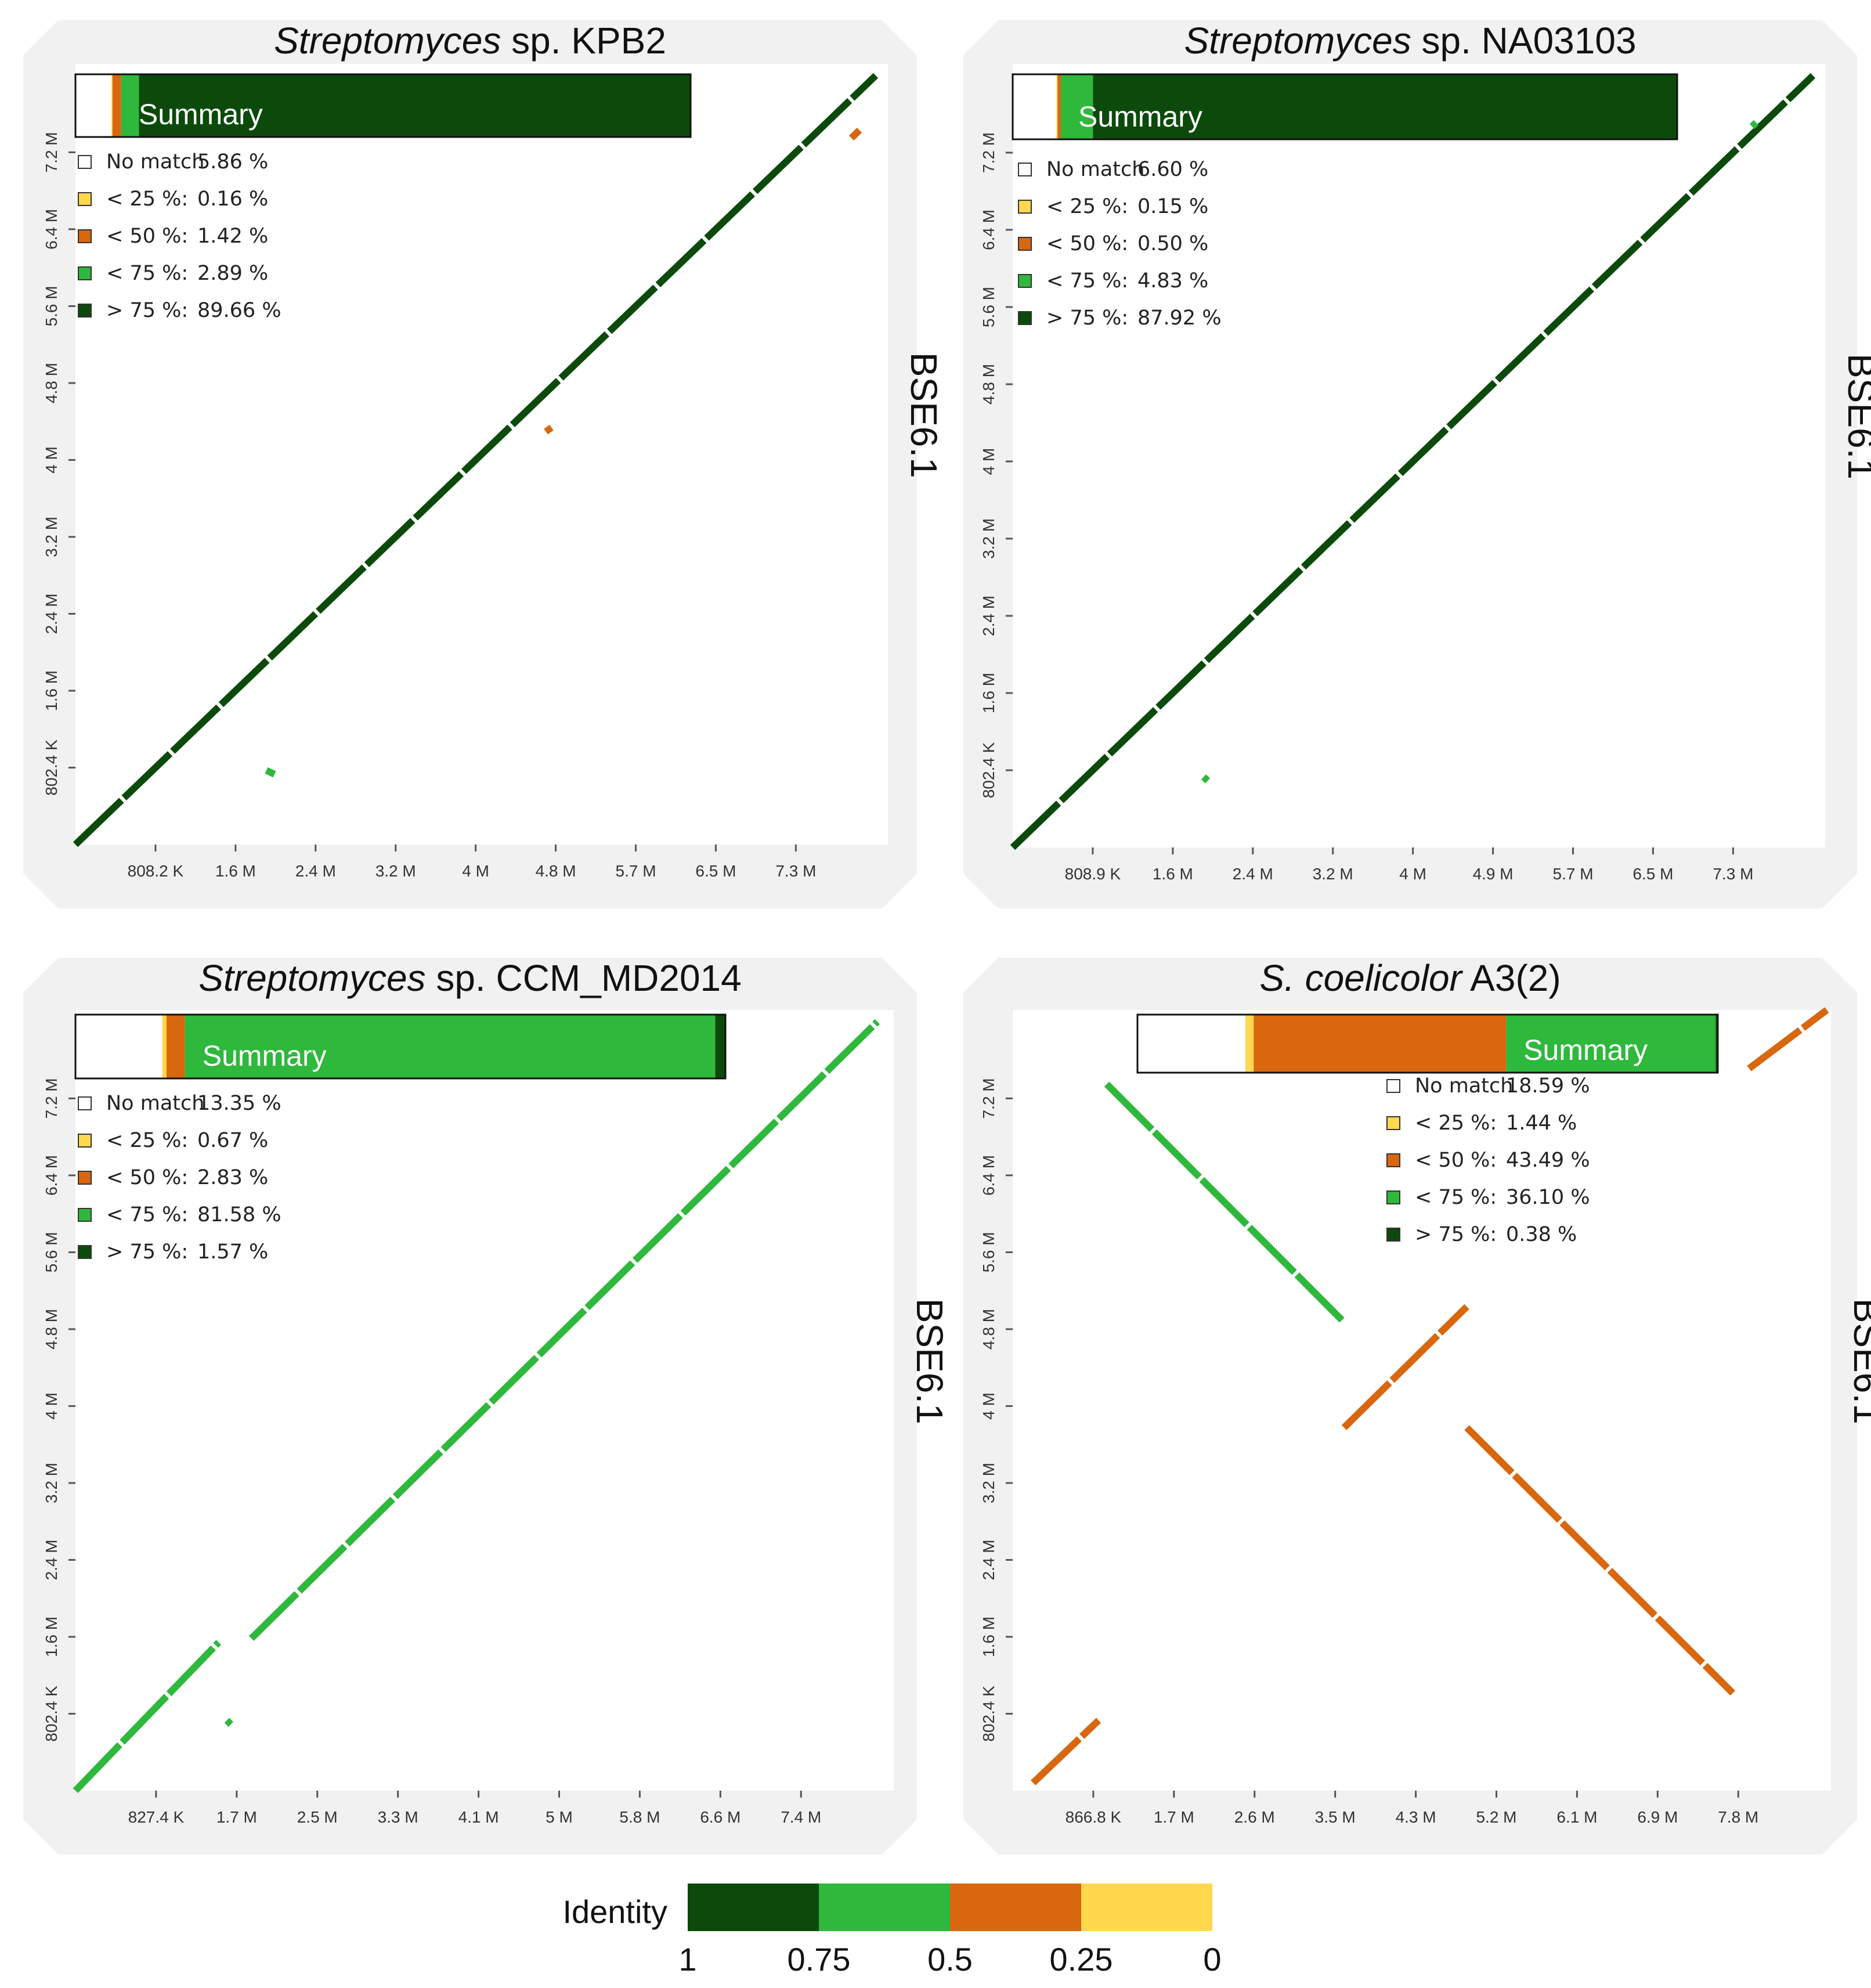 The height and width of the screenshot is (1988, 1871). Describe the element at coordinates (317, 1817) in the screenshot. I see `x-tick-label: 2.5 M` at that location.